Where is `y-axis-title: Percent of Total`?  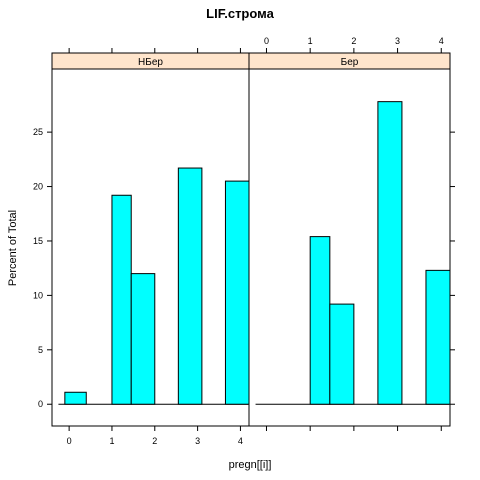 y-axis-title: Percent of Total is located at coordinates (13, 248).